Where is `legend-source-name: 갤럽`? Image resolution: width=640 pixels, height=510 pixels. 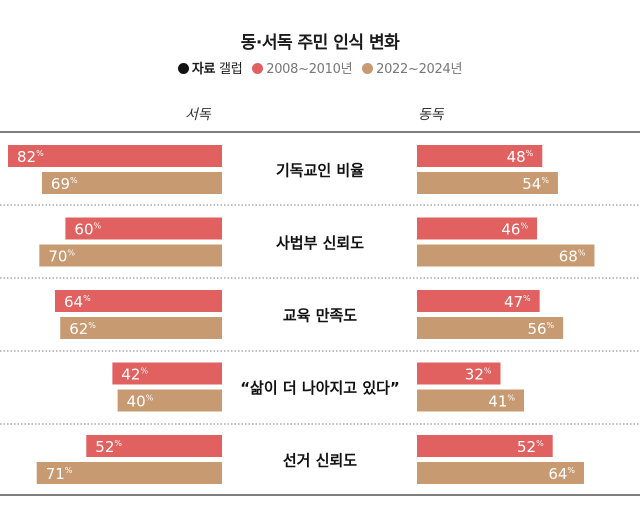
legend-source-name: 갤럽 is located at coordinates (231, 69).